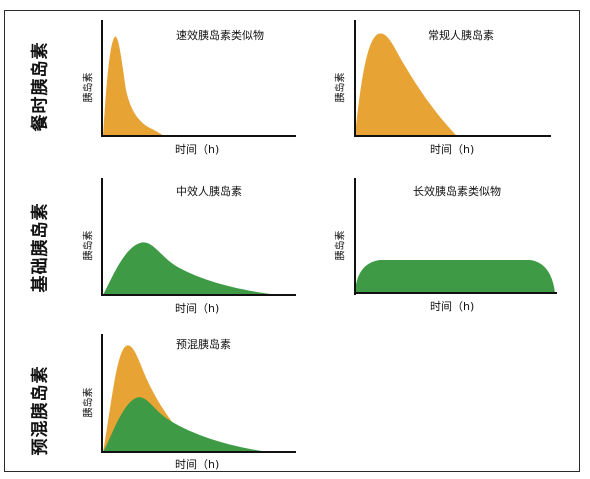 This screenshot has width=590, height=479. What do you see at coordinates (209, 191) in the screenshot?
I see `panel-title-intermediate: 中效人胰岛素` at bounding box center [209, 191].